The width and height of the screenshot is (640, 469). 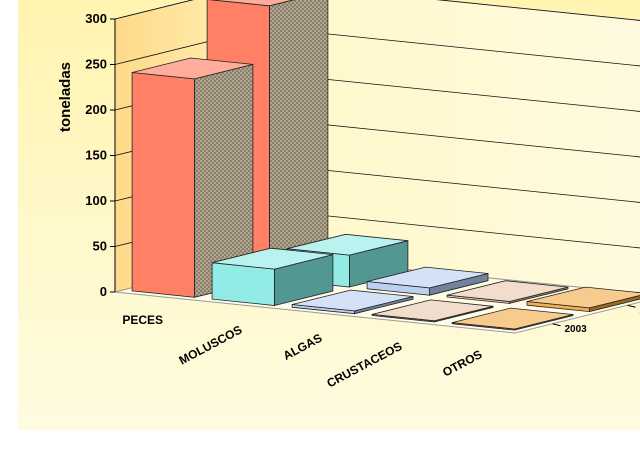 What do you see at coordinates (377, 10) in the screenshot?
I see `gridline` at bounding box center [377, 10].